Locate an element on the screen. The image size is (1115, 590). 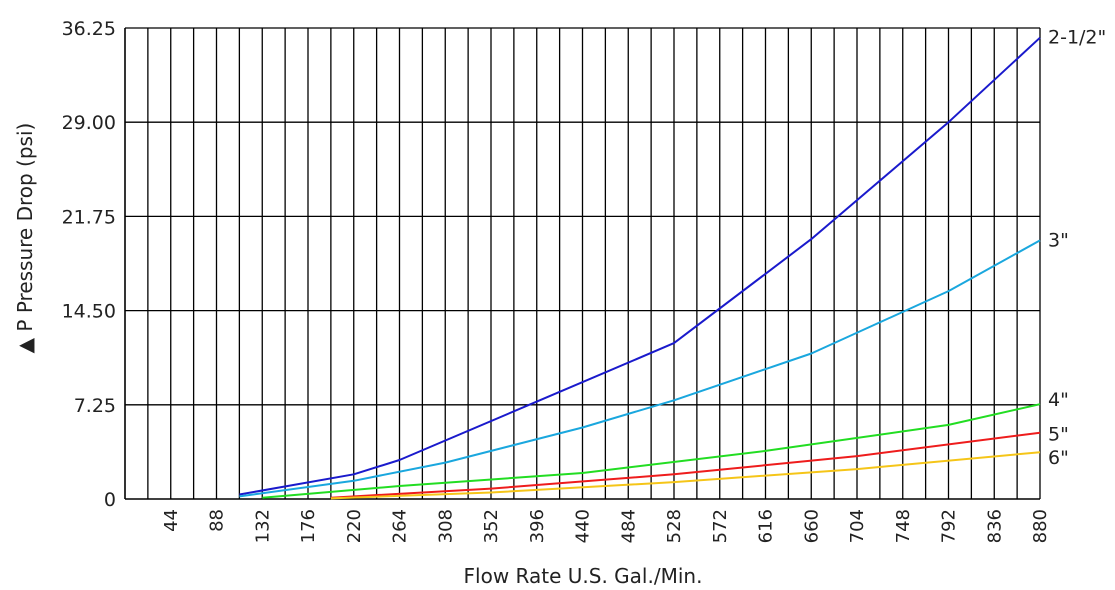
series-label: 2-1/2" is located at coordinates (1077, 38).